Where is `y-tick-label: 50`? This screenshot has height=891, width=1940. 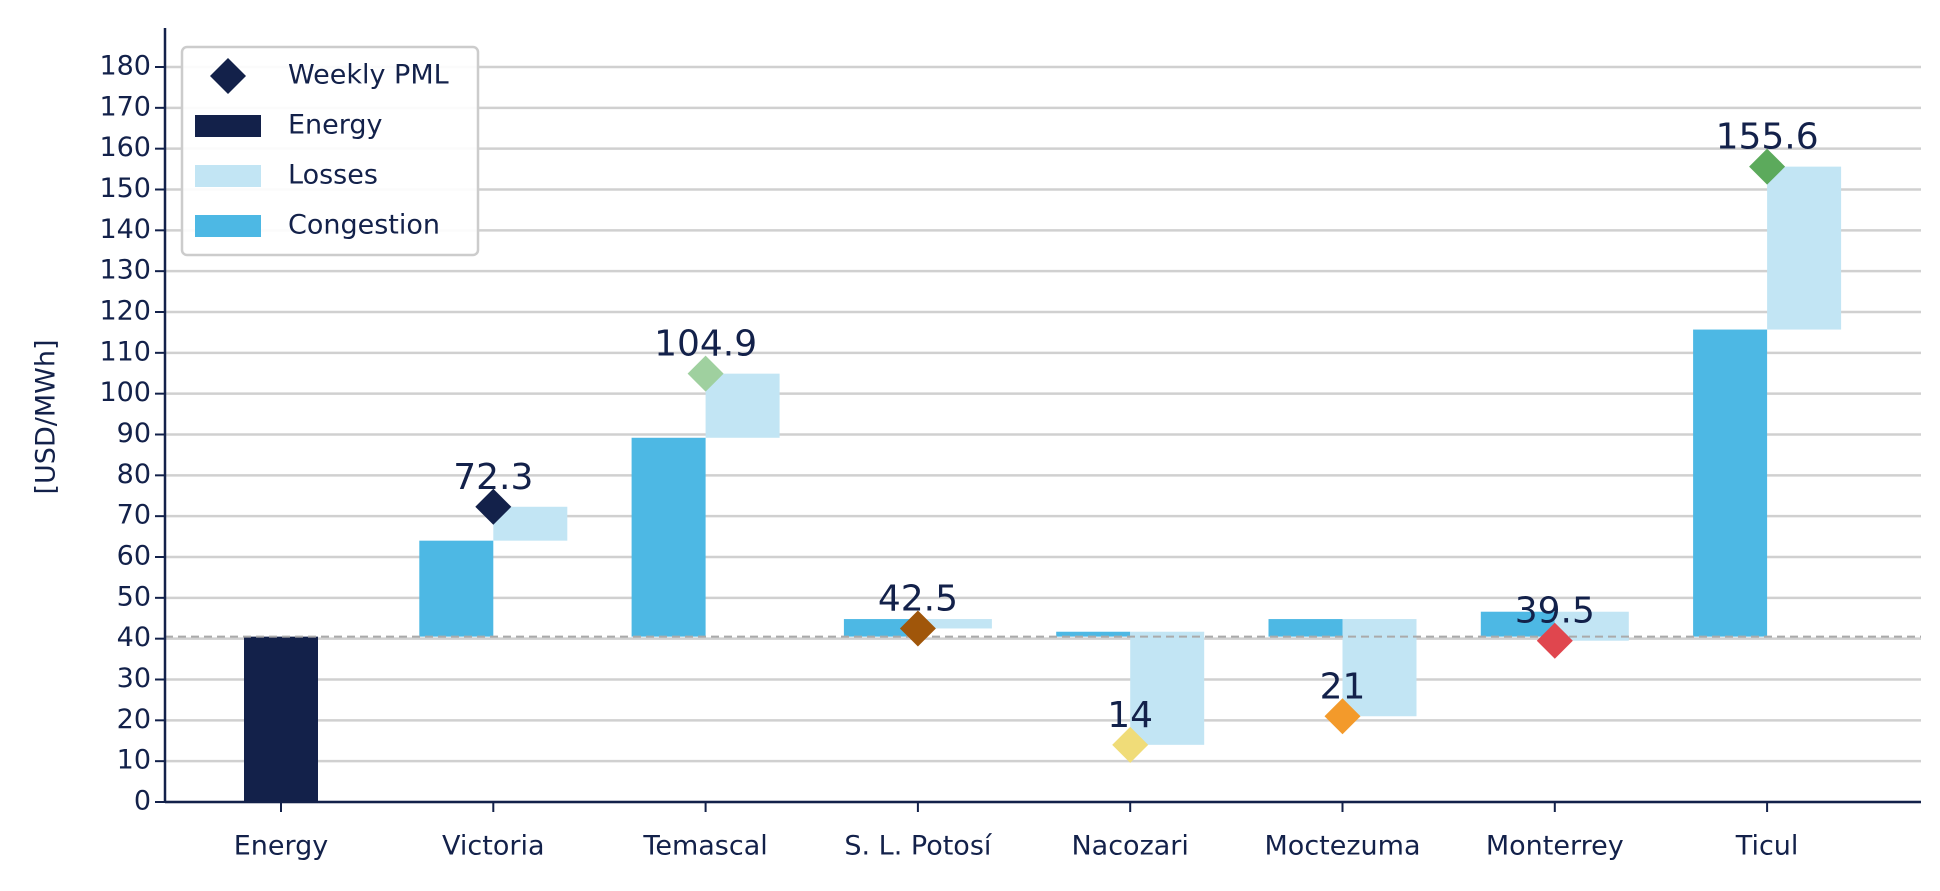
y-tick-label: 50 is located at coordinates (134, 596).